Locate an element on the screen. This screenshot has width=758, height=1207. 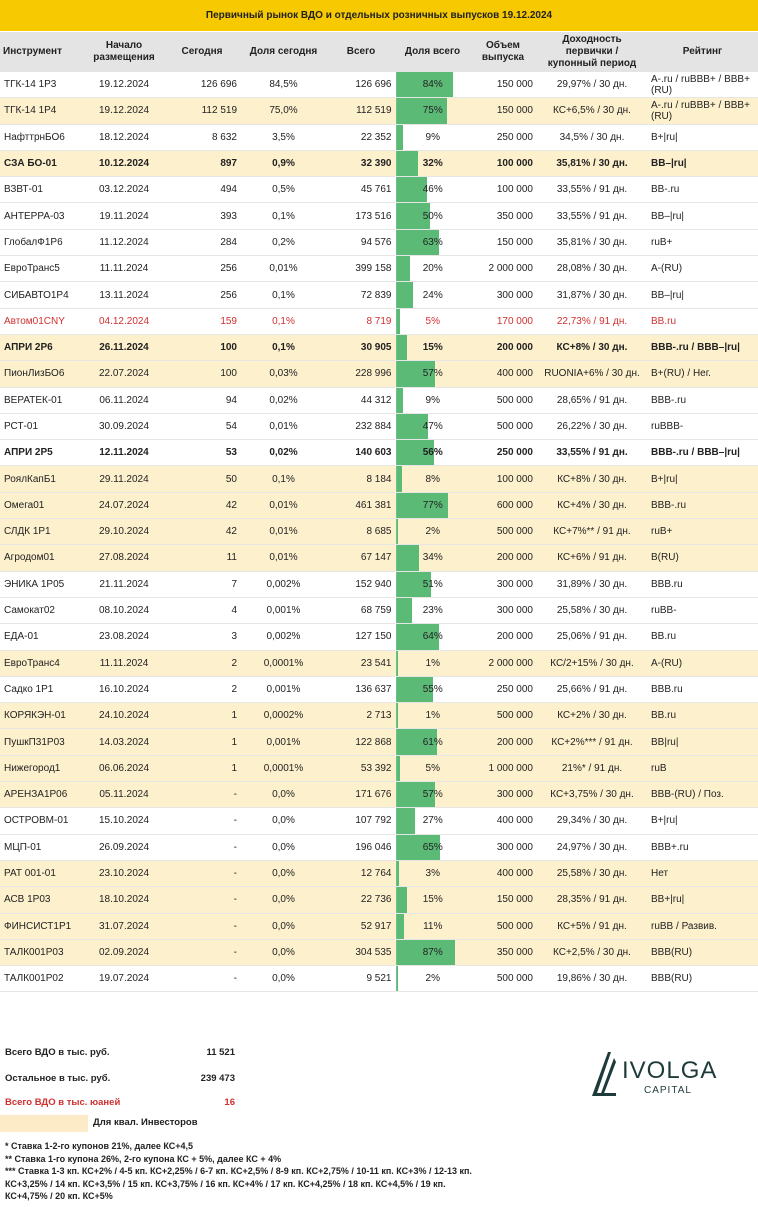
instrument-cell: ГлобалФ1Р6 is located at coordinates (42, 243).